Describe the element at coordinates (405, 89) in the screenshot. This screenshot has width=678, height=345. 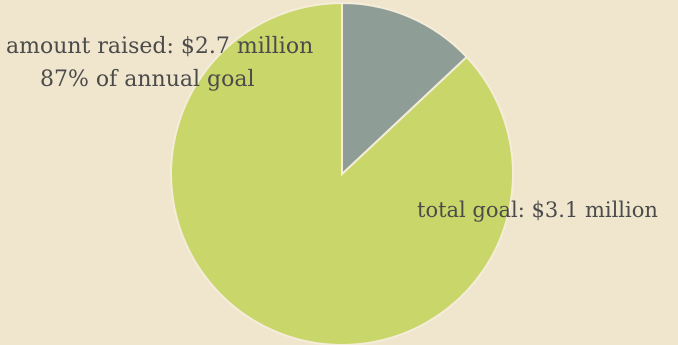
I see `pie-slice-remaining` at that location.